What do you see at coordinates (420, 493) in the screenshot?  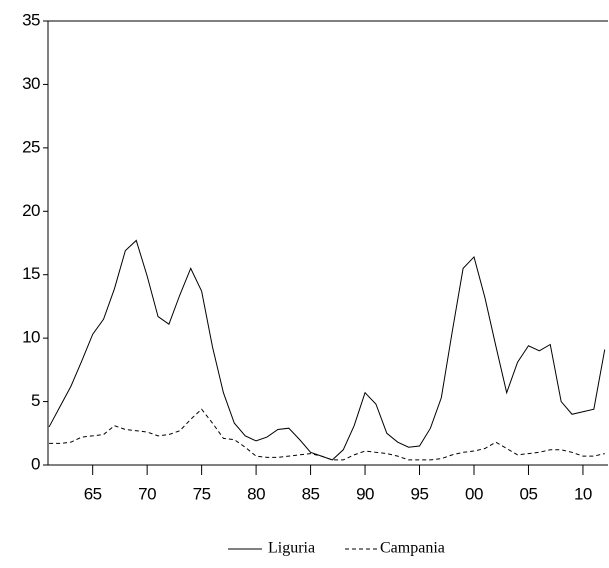 I see `x-tick-label: 95` at bounding box center [420, 493].